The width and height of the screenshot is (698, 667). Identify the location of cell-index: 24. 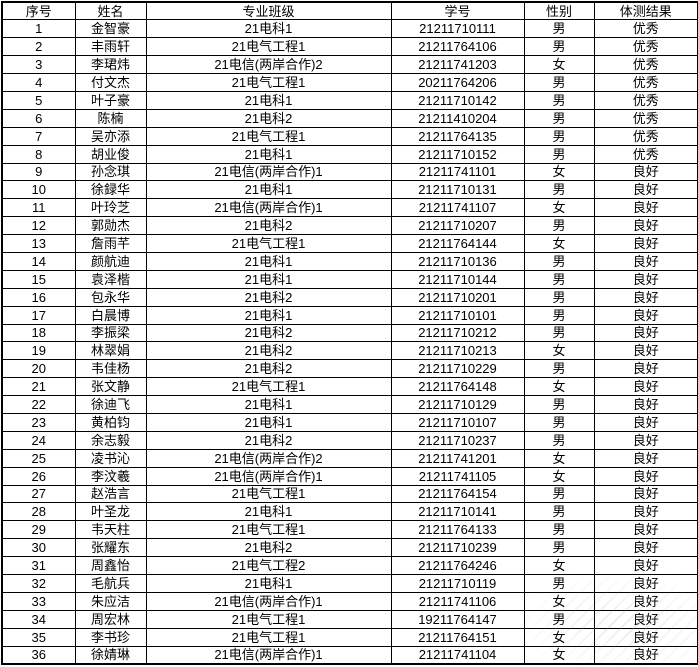
(38, 440).